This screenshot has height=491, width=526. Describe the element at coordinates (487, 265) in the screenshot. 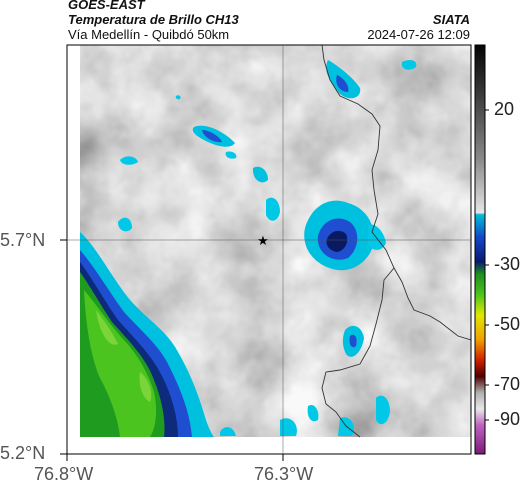

I see `colorbar-ticks` at that location.